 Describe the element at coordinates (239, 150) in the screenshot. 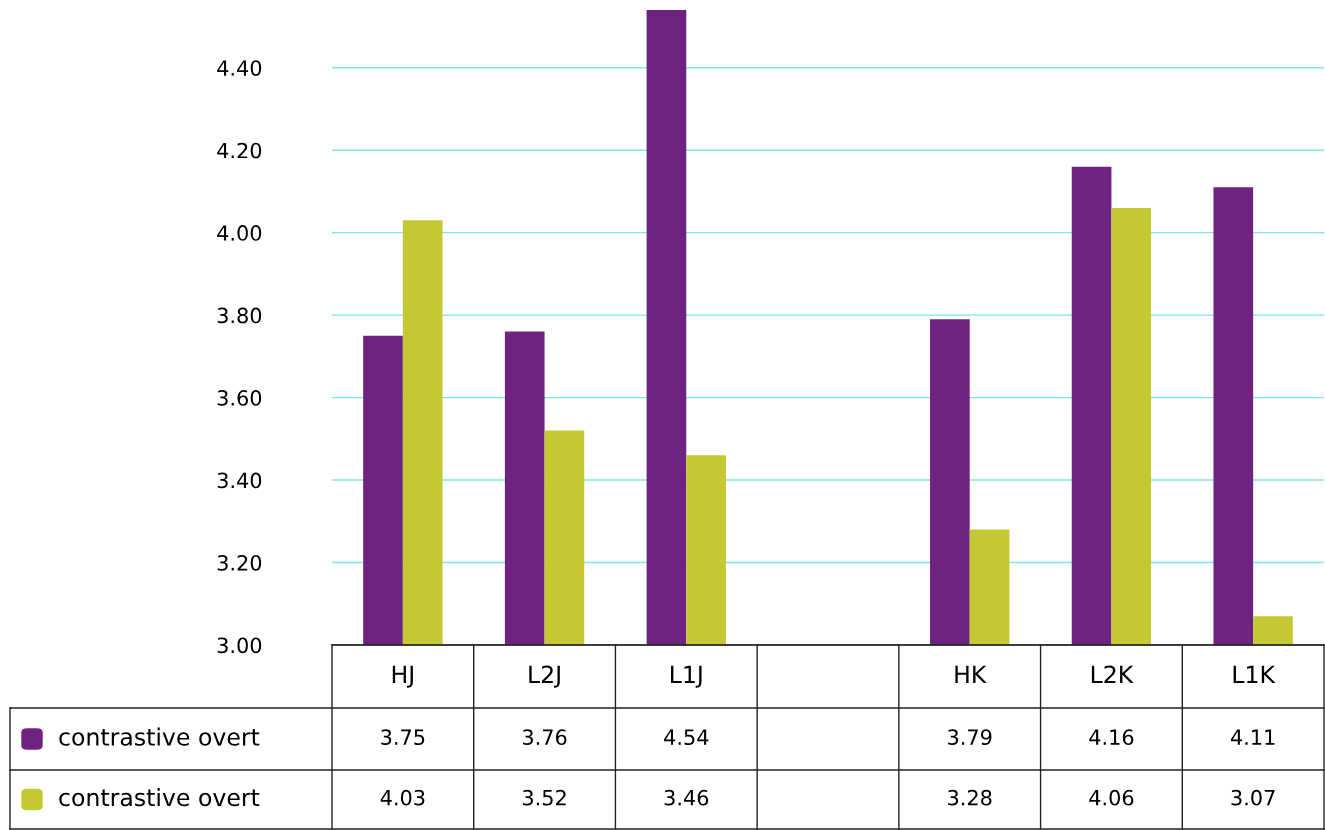

I see `y-tick-label: 4.20` at that location.